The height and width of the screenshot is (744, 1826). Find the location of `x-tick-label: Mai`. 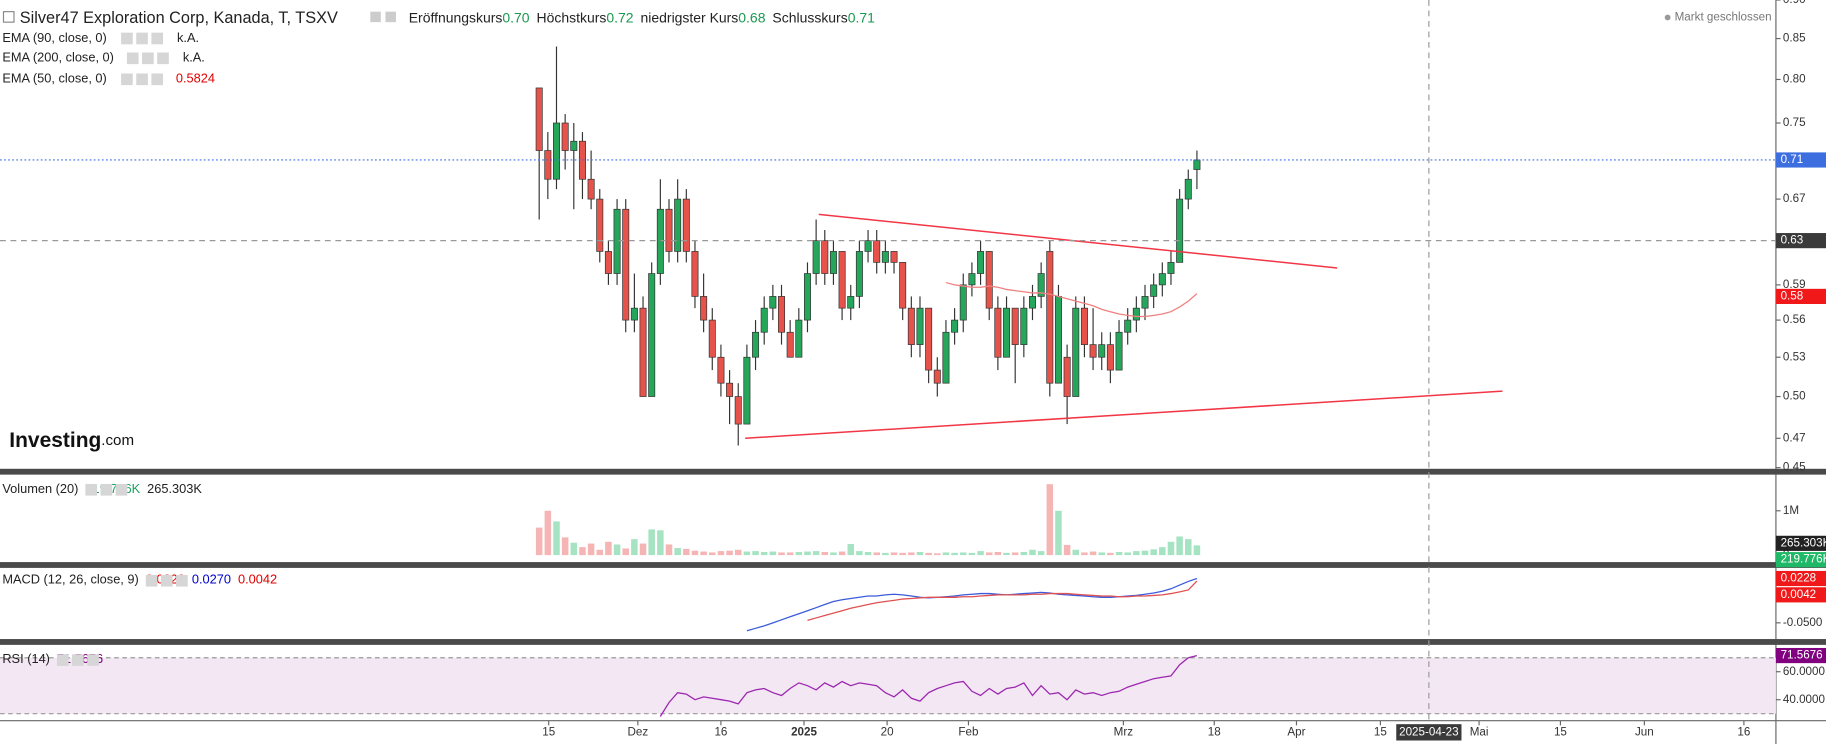

x-tick-label: Mai is located at coordinates (1479, 731).